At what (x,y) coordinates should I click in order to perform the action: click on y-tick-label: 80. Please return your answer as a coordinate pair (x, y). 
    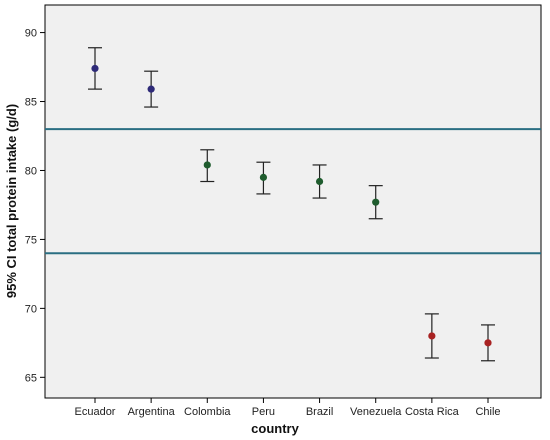
    Looking at the image, I should click on (31, 171).